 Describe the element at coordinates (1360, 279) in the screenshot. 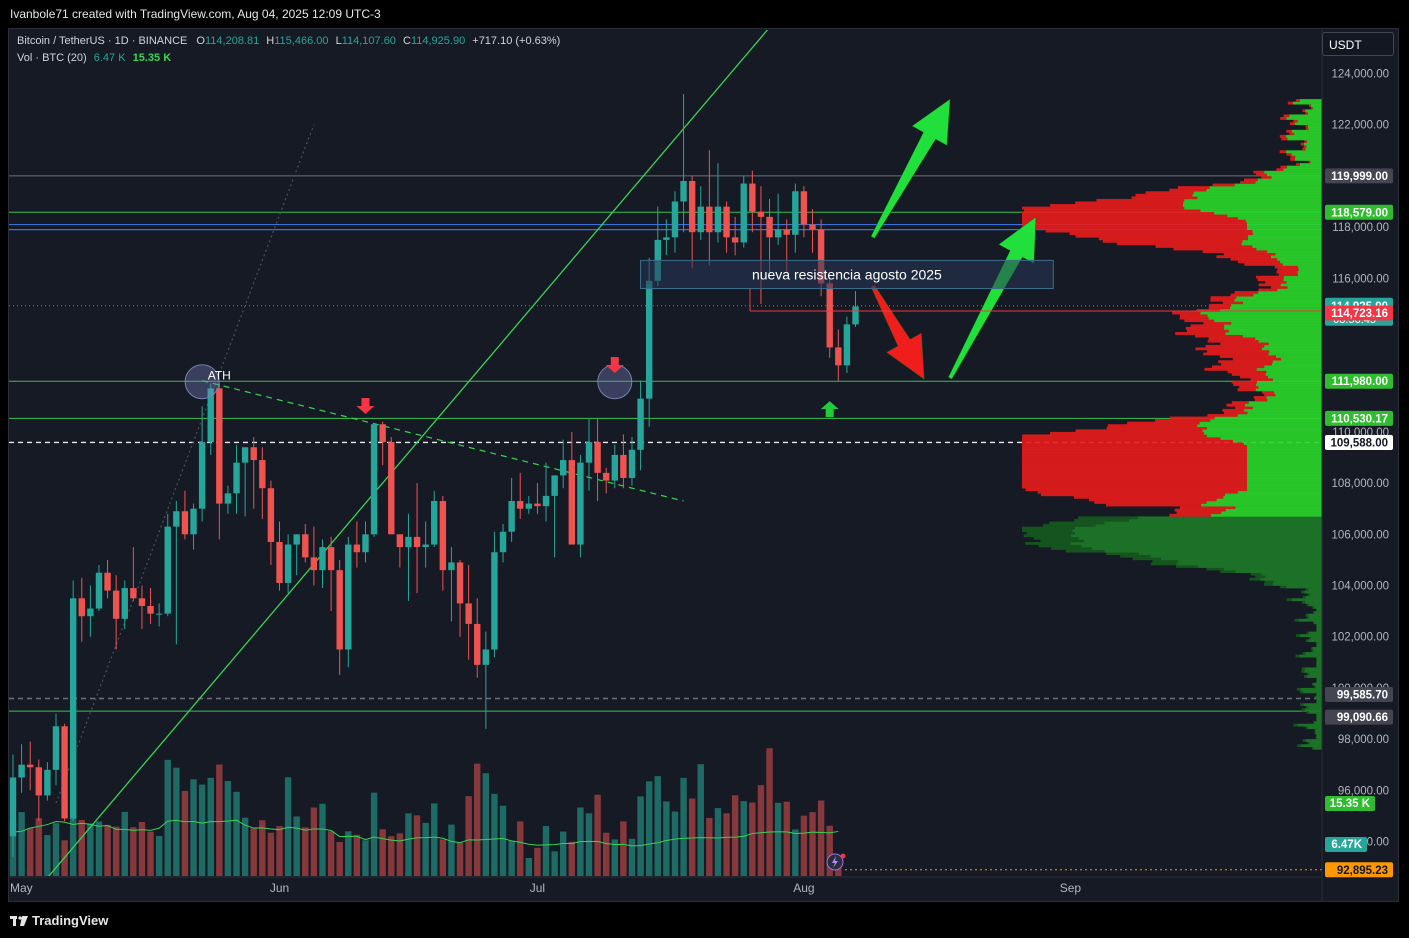

I see `price-tick-label: 116,000.00` at that location.